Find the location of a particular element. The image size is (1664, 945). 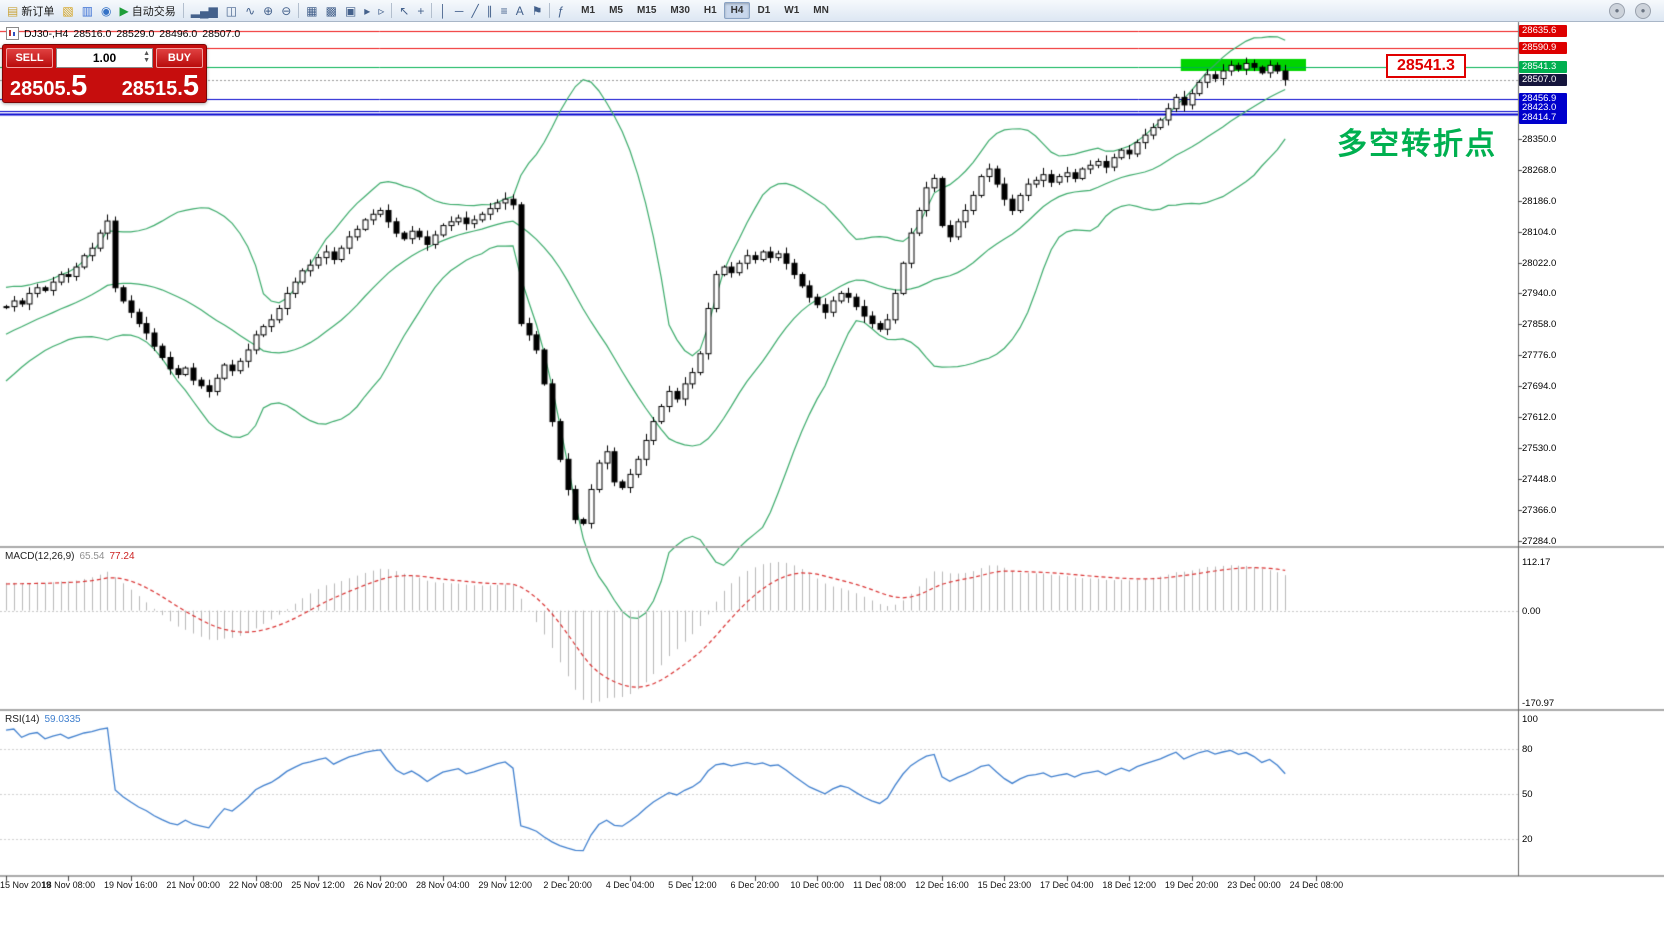

cascade-windows-button: ▩ is located at coordinates (331, 11).